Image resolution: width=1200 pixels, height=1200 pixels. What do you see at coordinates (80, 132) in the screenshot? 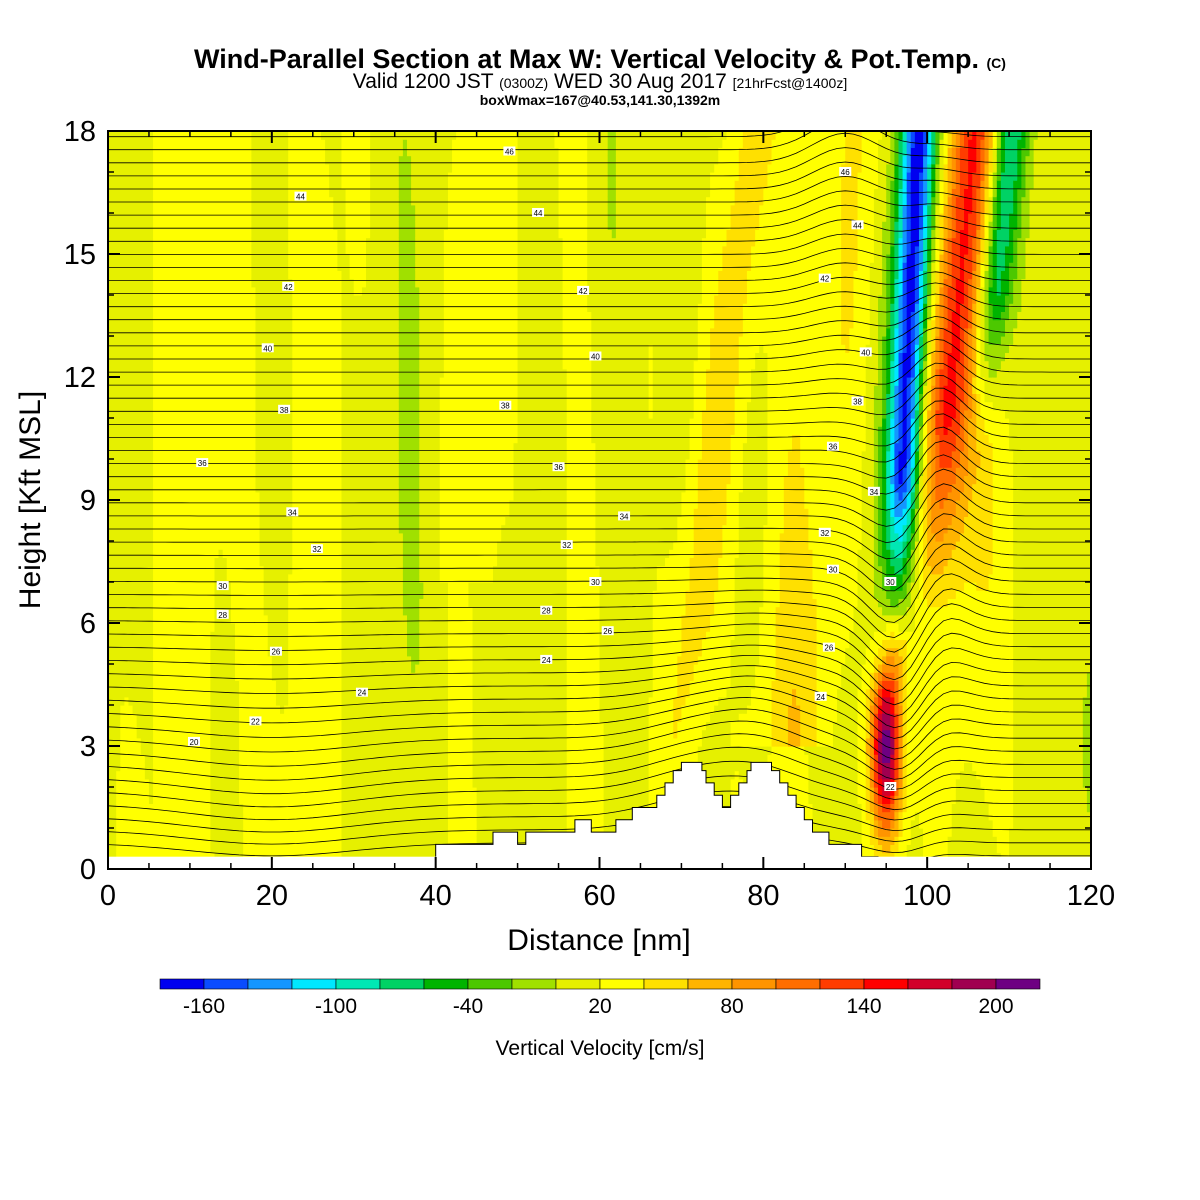
I see `y-tick-label: 18` at bounding box center [80, 132].